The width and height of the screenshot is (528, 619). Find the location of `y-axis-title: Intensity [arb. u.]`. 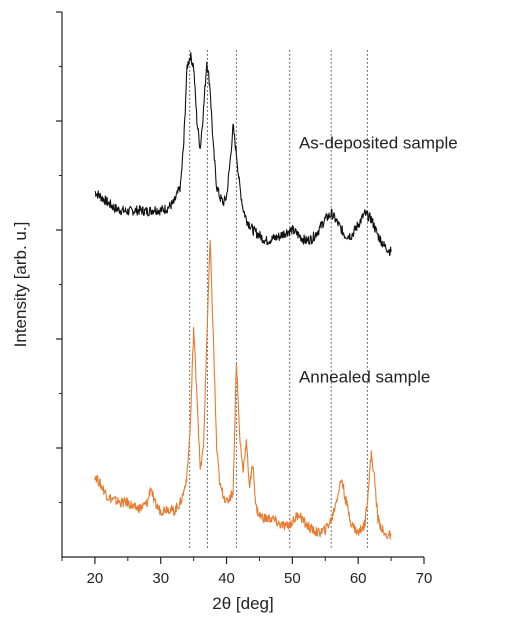

y-axis-title: Intensity [arb. u.] is located at coordinates (20, 285).